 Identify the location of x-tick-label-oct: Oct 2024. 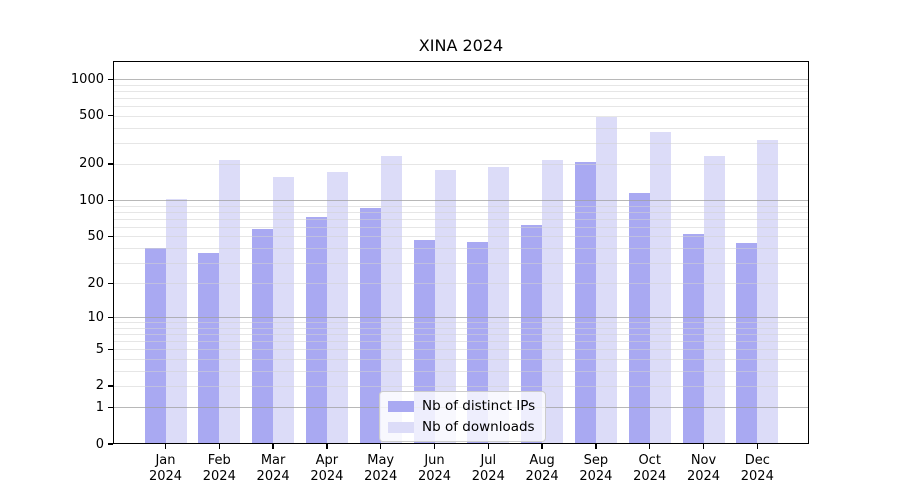
(650, 469).